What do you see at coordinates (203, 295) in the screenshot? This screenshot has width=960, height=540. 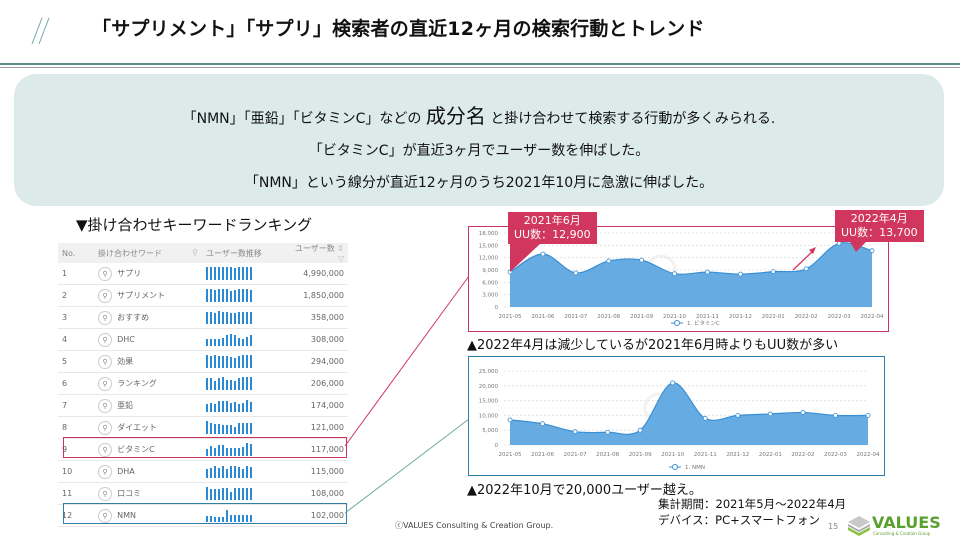 I see `table-row: 2 ⚲ サプリメント 1,850,000` at bounding box center [203, 295].